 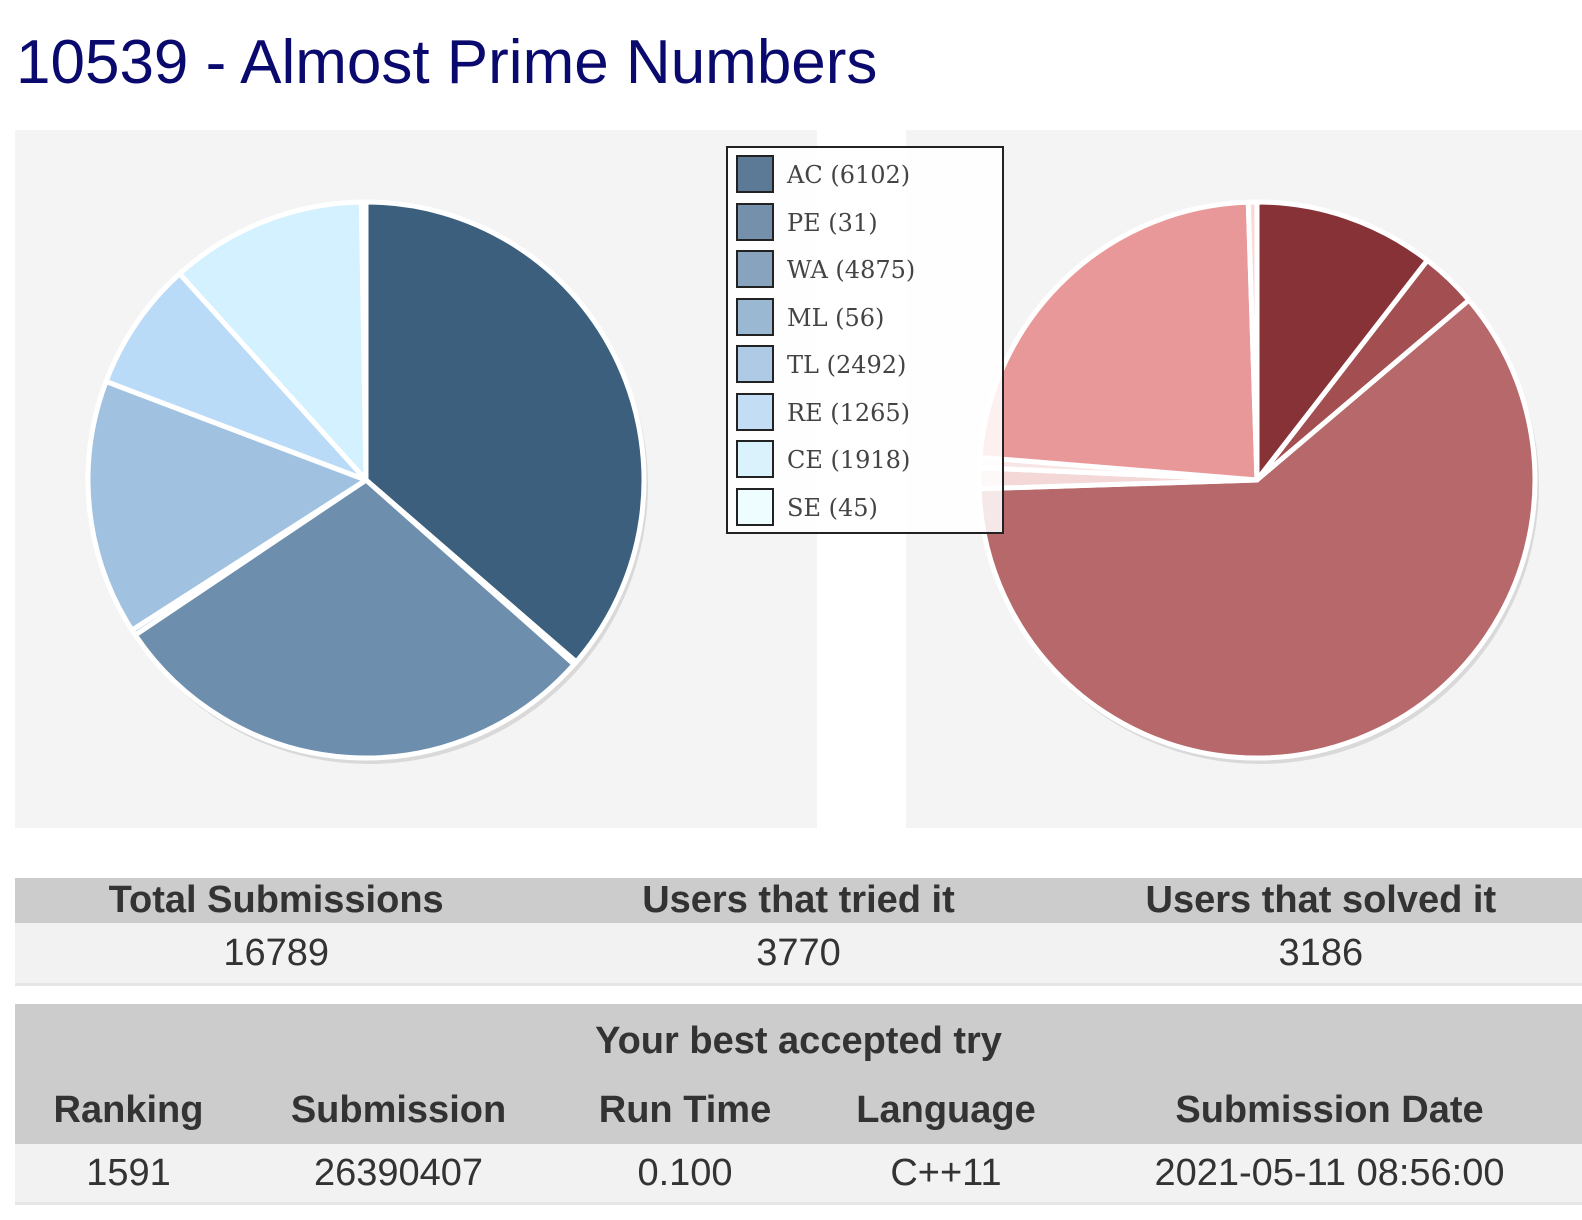 What do you see at coordinates (505, 432) in the screenshot?
I see `submissions-slice-ac` at bounding box center [505, 432].